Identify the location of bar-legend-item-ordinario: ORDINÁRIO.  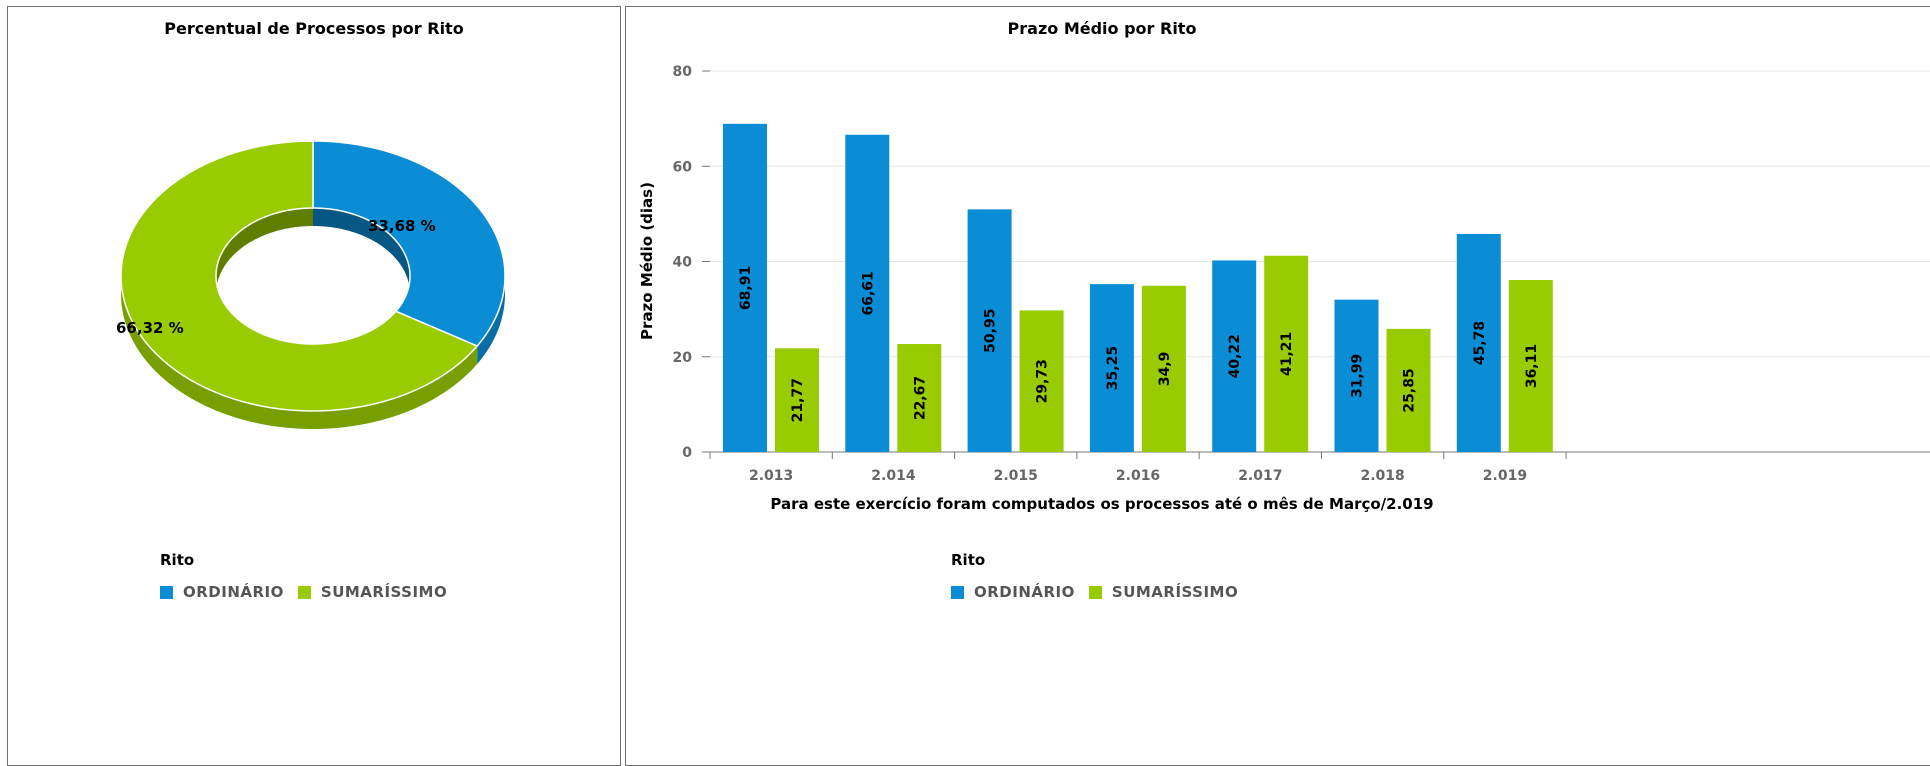
(1013, 592).